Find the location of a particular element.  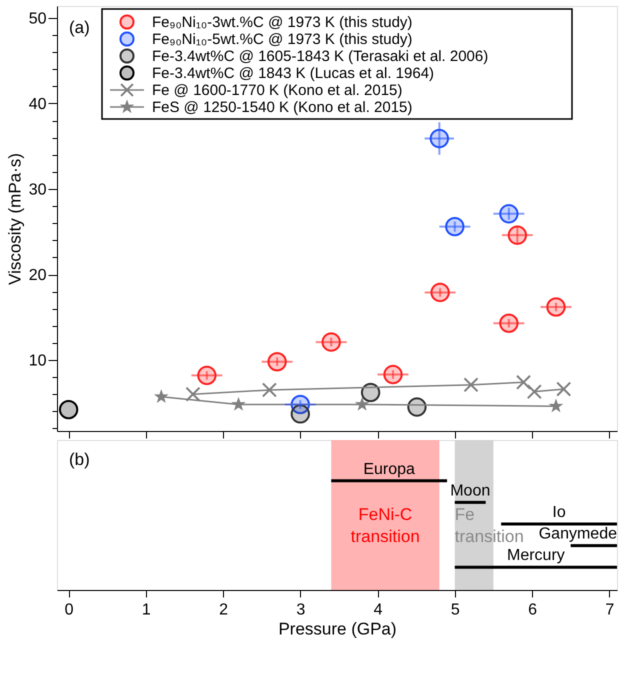

category-label: Io is located at coordinates (559, 512).